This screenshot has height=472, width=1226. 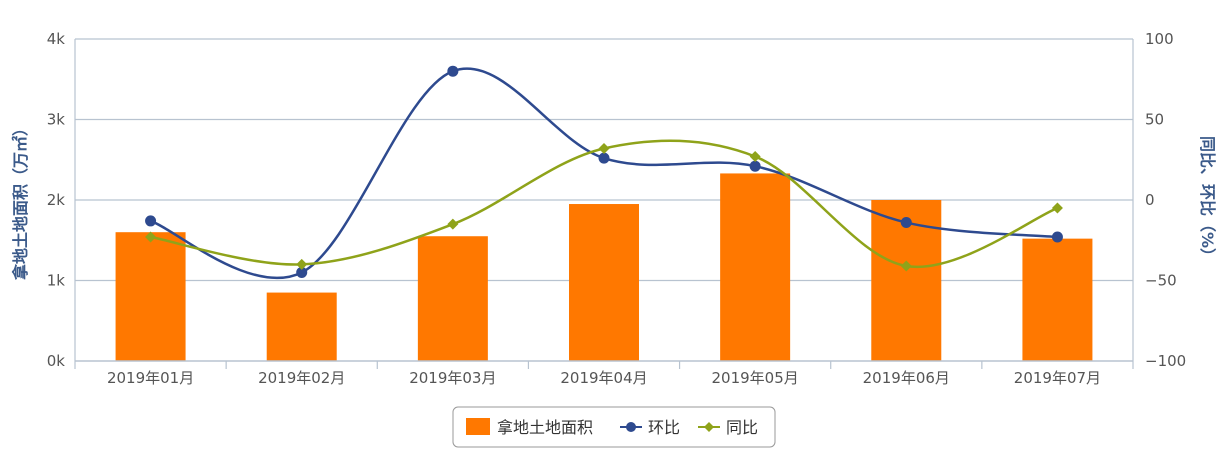 I want to click on x-tick-label: 2019年02月, so click(x=301, y=378).